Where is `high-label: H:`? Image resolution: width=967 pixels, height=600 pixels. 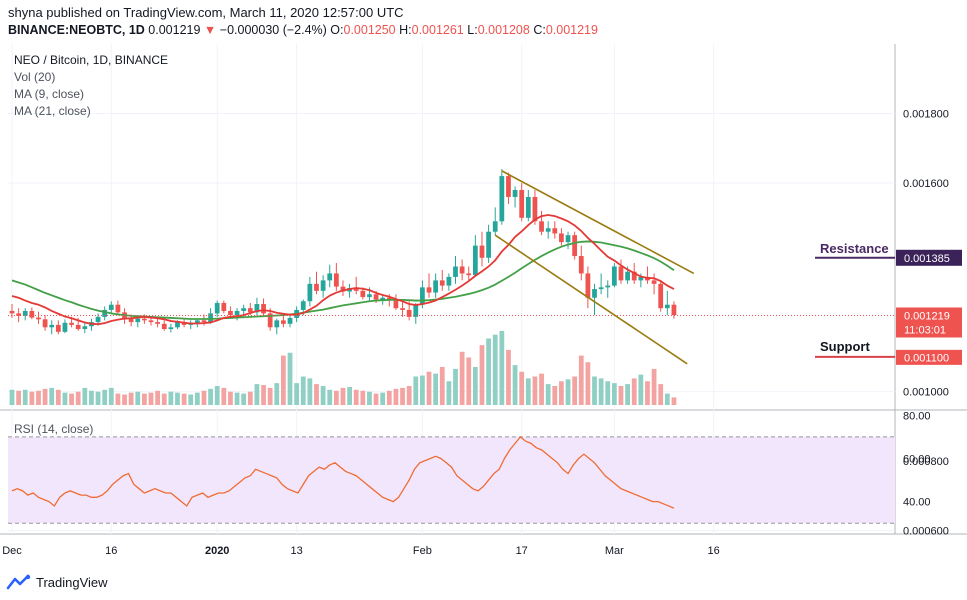 high-label: H: is located at coordinates (405, 30).